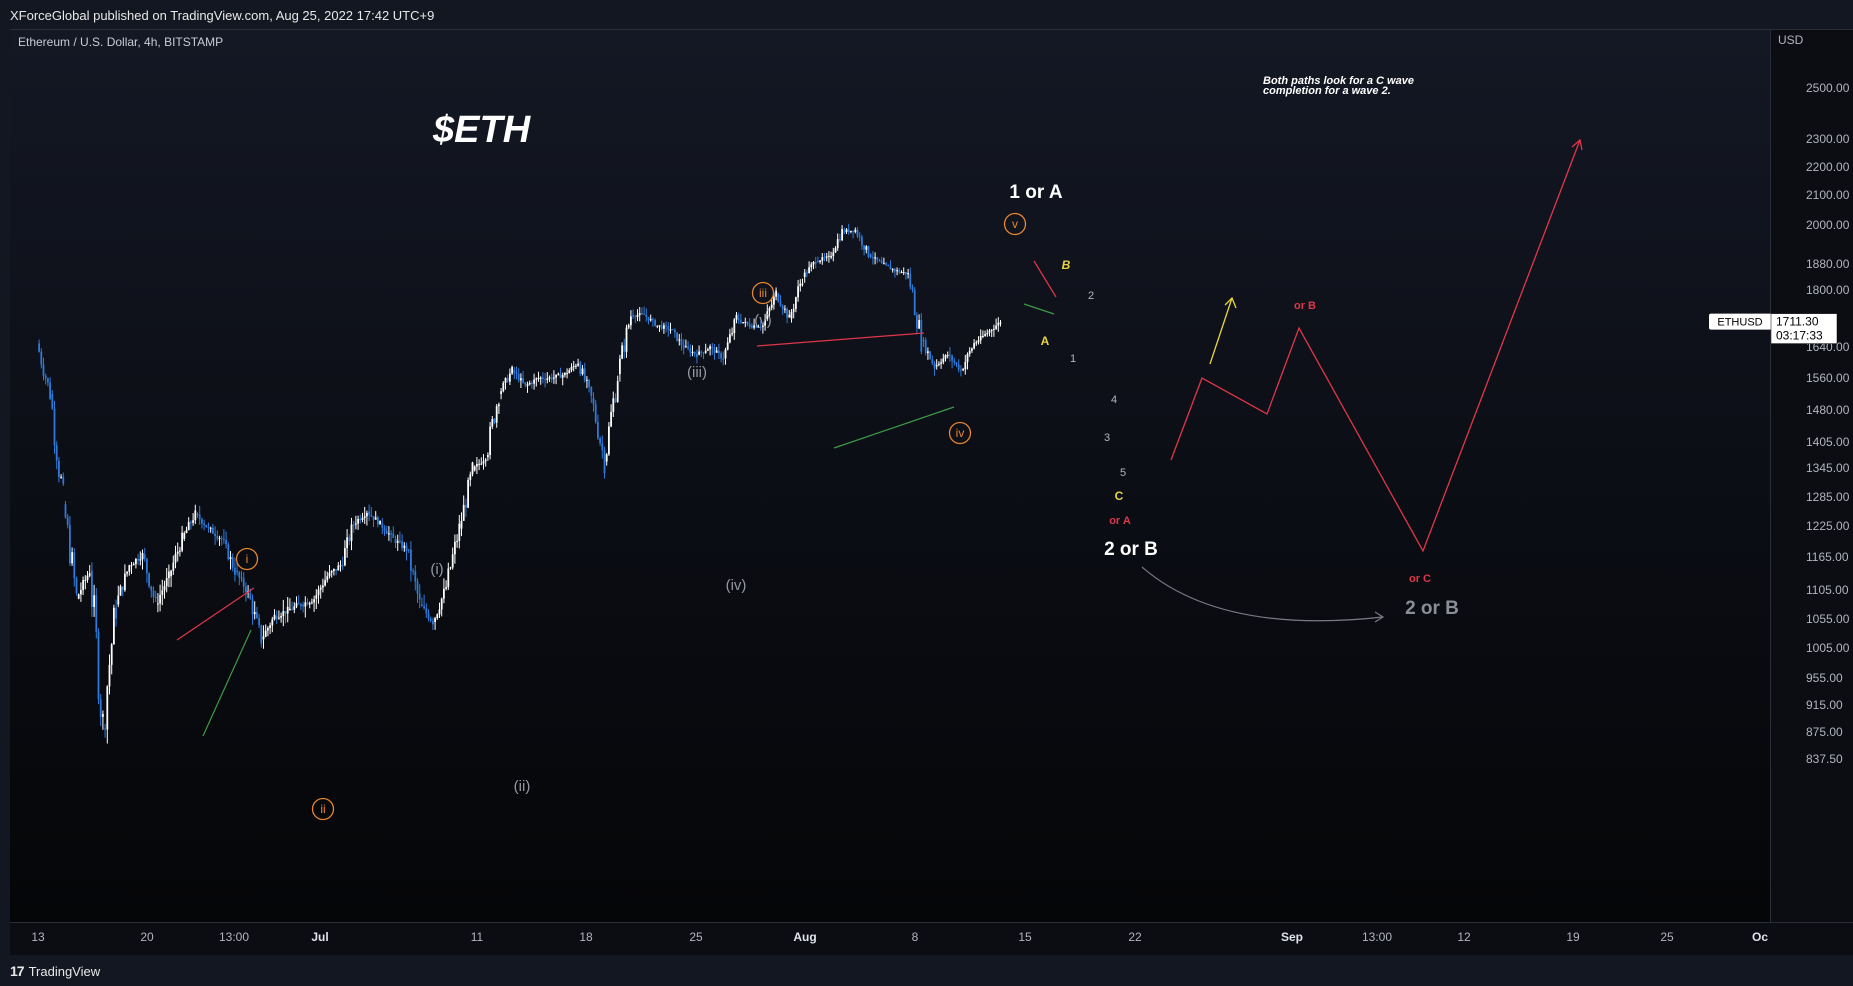 Image resolution: width=1853 pixels, height=986 pixels. What do you see at coordinates (1828, 195) in the screenshot?
I see `price-tick-label: 2100.00` at bounding box center [1828, 195].